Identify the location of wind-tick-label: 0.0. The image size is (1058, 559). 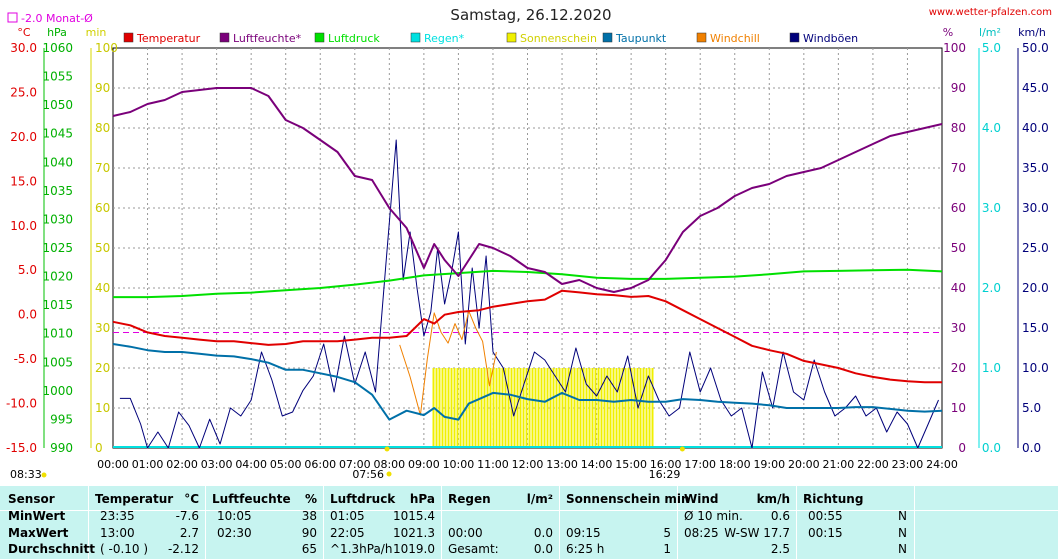
(1031, 448).